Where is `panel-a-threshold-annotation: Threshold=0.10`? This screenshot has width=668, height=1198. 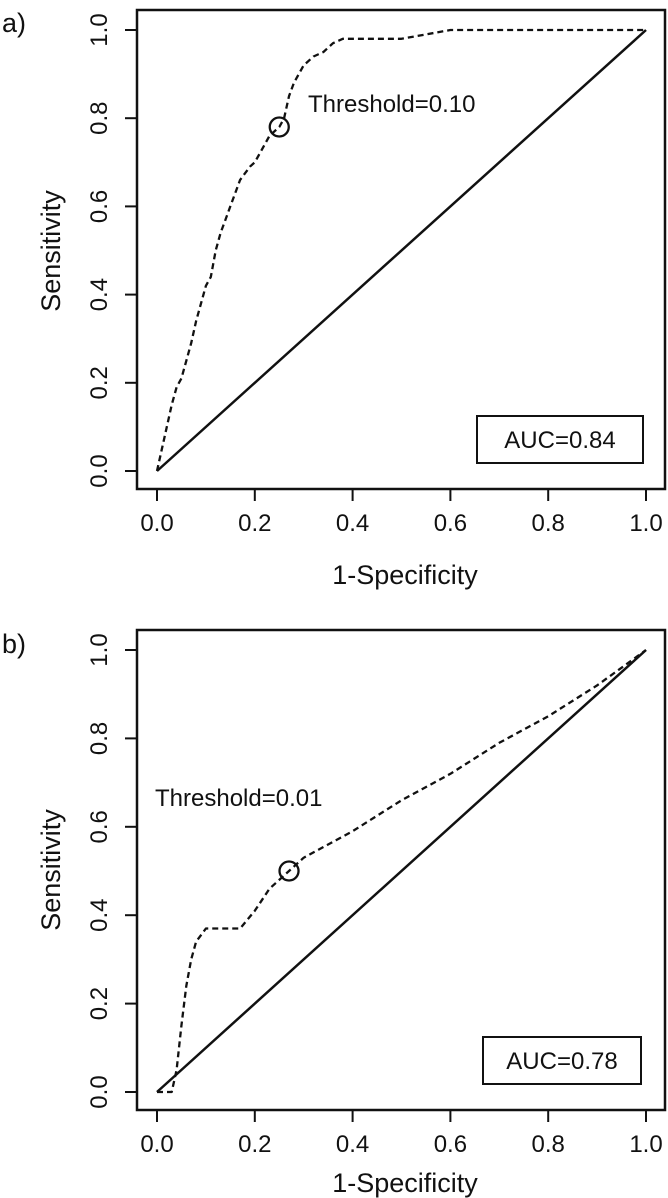 panel-a-threshold-annotation: Threshold=0.10 is located at coordinates (391, 104).